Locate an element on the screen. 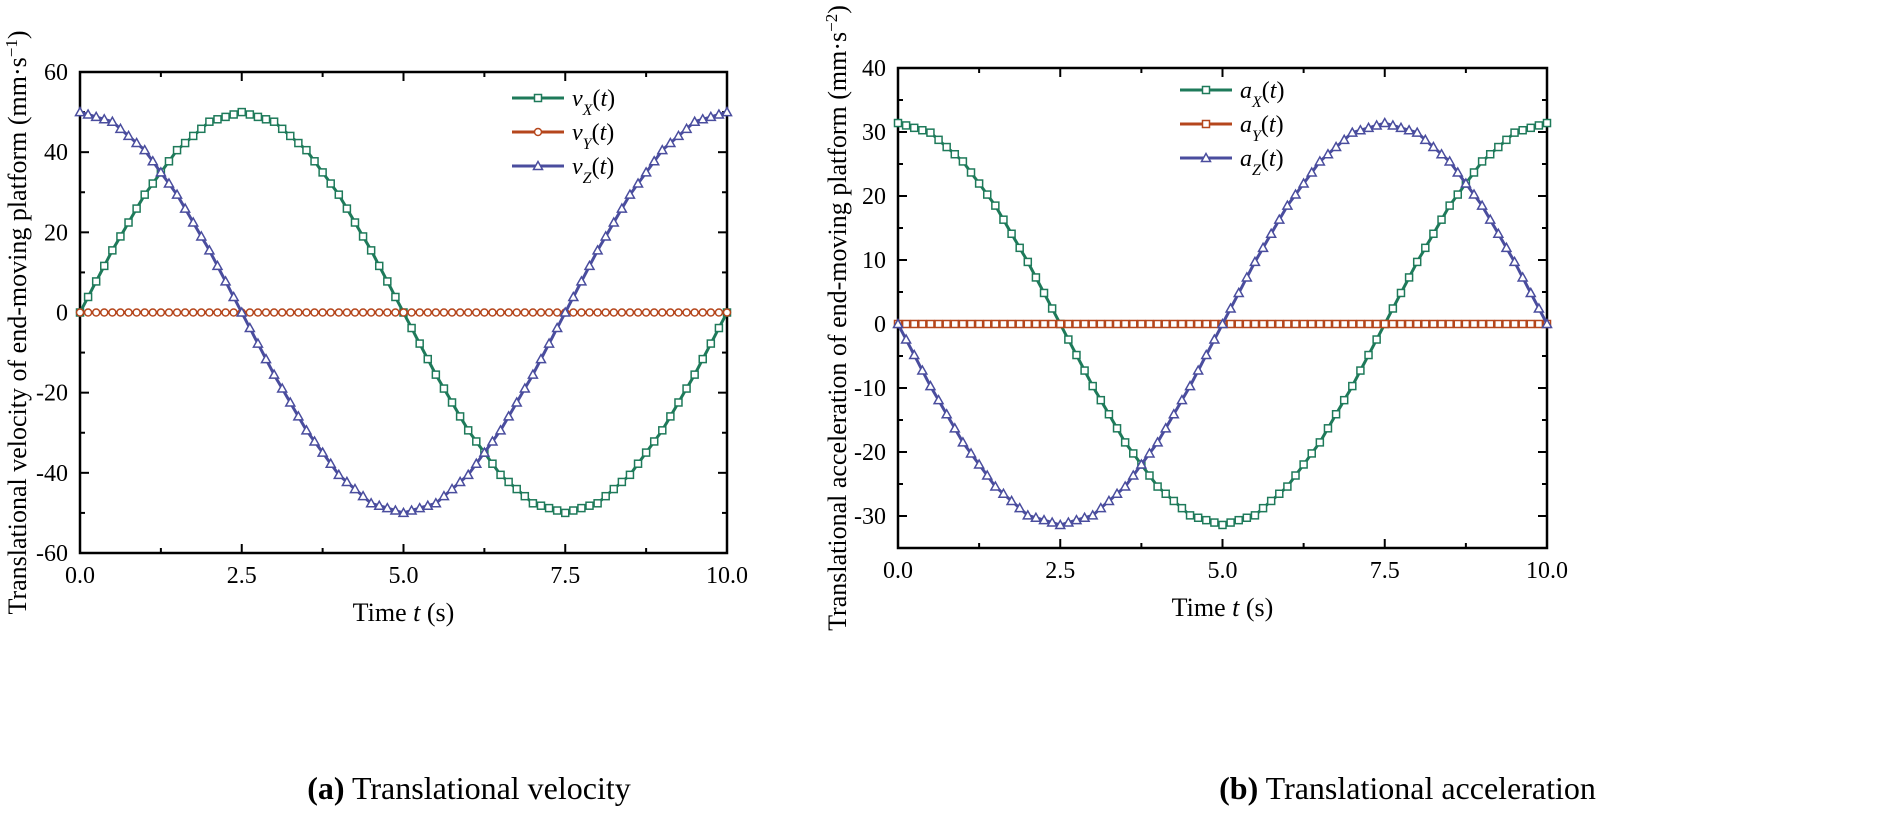  legend-marker is located at coordinates (538, 165).